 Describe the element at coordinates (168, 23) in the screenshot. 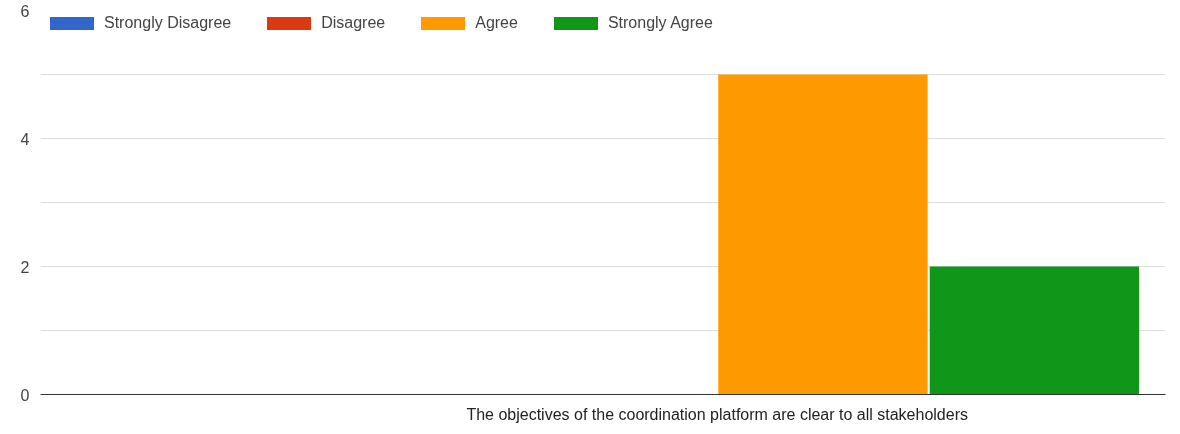

I see `legend-label: Strongly Disagree` at that location.